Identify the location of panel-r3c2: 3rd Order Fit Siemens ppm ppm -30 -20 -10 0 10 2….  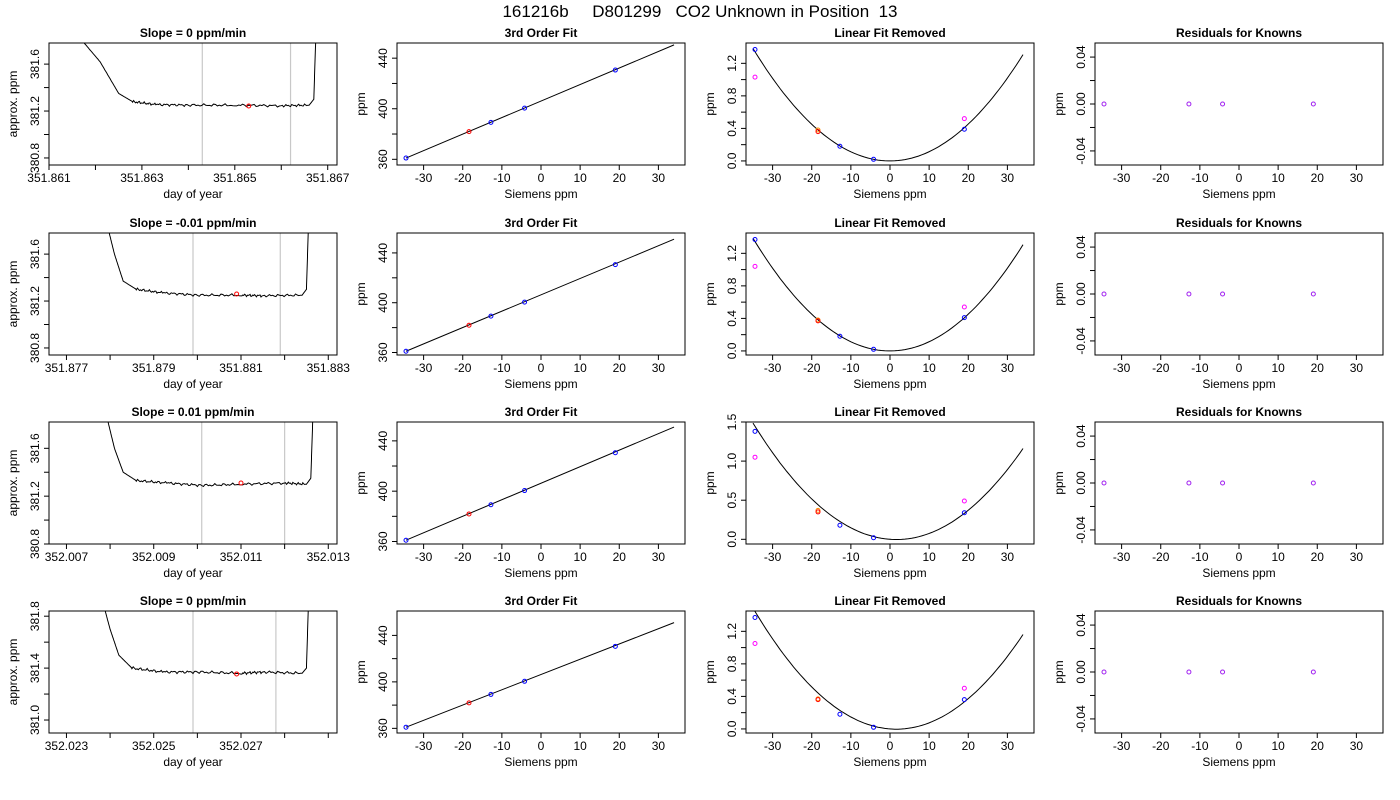
(520, 492).